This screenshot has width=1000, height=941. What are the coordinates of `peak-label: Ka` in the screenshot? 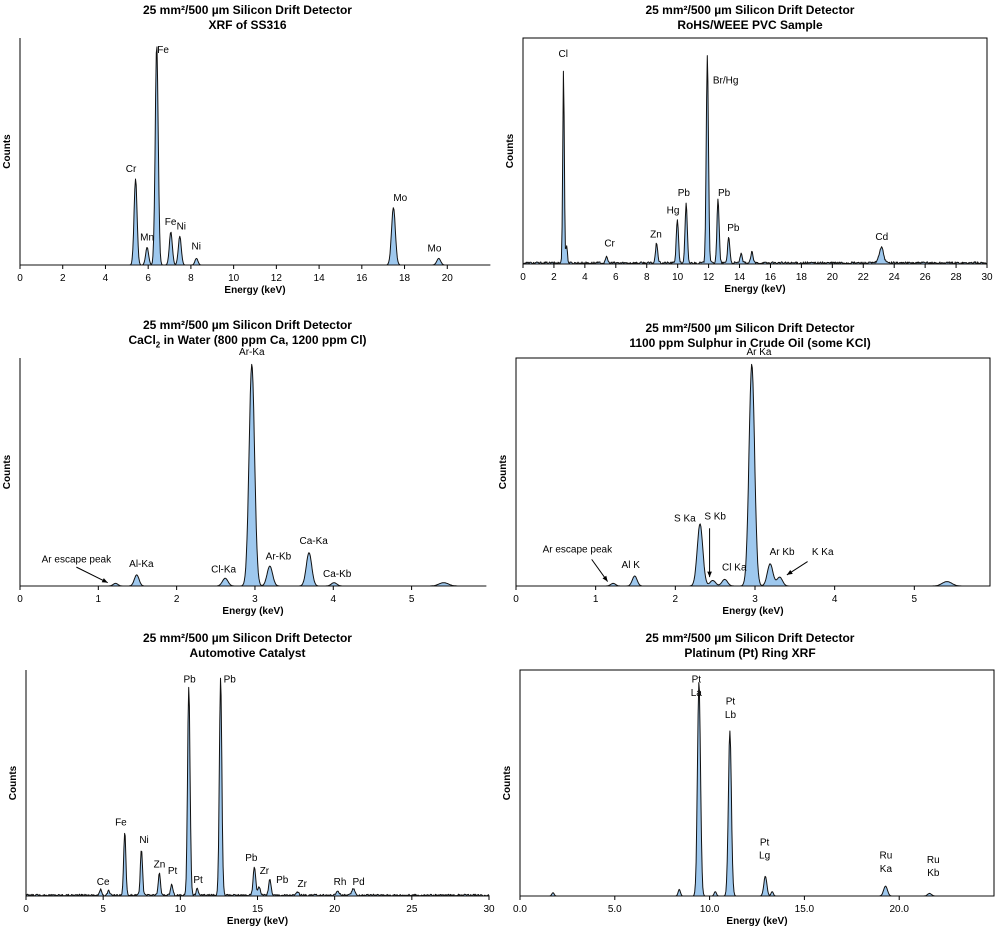 It's located at (886, 869).